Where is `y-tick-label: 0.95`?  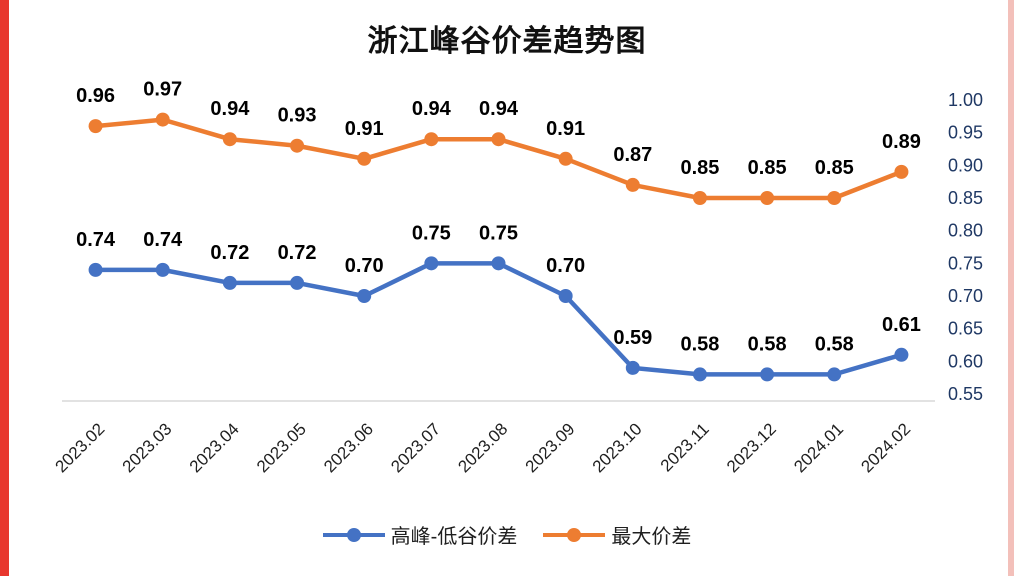 y-tick-label: 0.95 is located at coordinates (965, 133).